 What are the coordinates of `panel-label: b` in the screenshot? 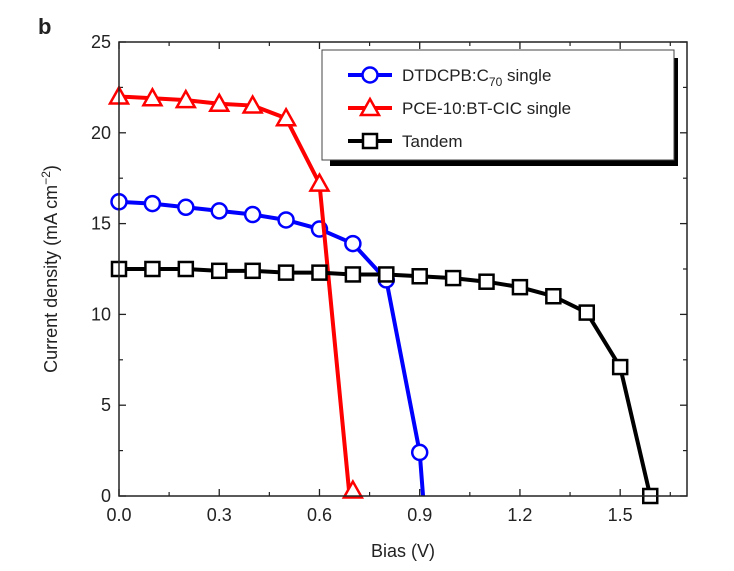 It's located at (44, 26).